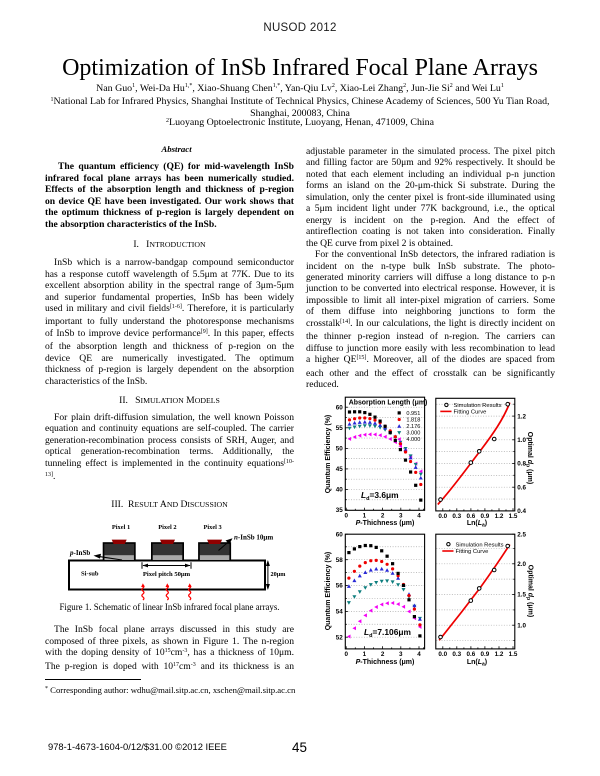 The height and width of the screenshot is (776, 600). What do you see at coordinates (388, 402) in the screenshot?
I see `svg-text: Absorption Length (μm)` at bounding box center [388, 402].